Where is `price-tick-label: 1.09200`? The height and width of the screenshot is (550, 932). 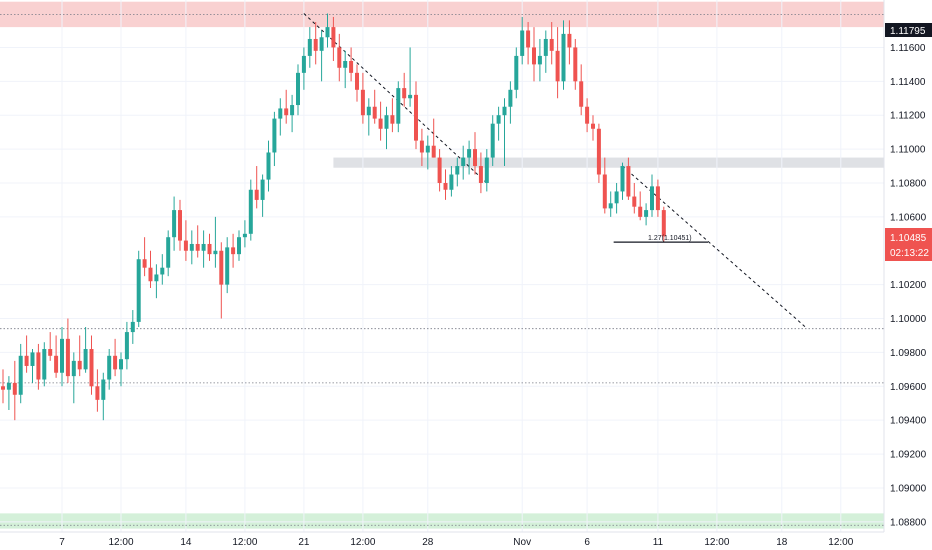 price-tick-label: 1.09200 is located at coordinates (908, 455).